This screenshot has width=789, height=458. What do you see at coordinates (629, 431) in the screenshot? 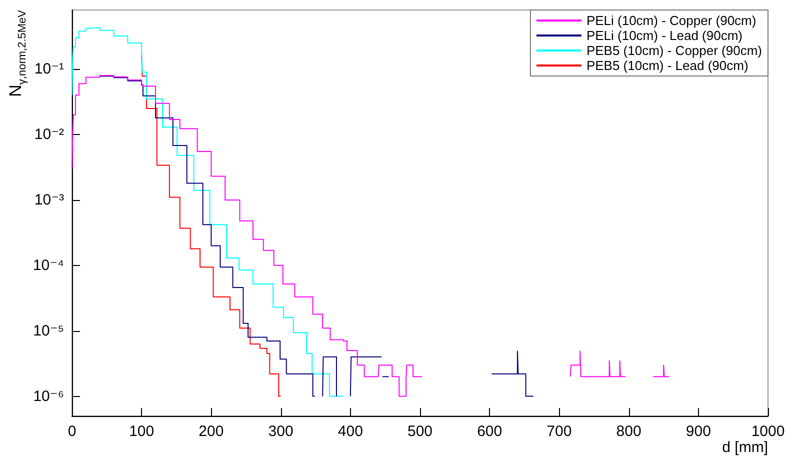
I see `x-tick-label: 800` at bounding box center [629, 431].